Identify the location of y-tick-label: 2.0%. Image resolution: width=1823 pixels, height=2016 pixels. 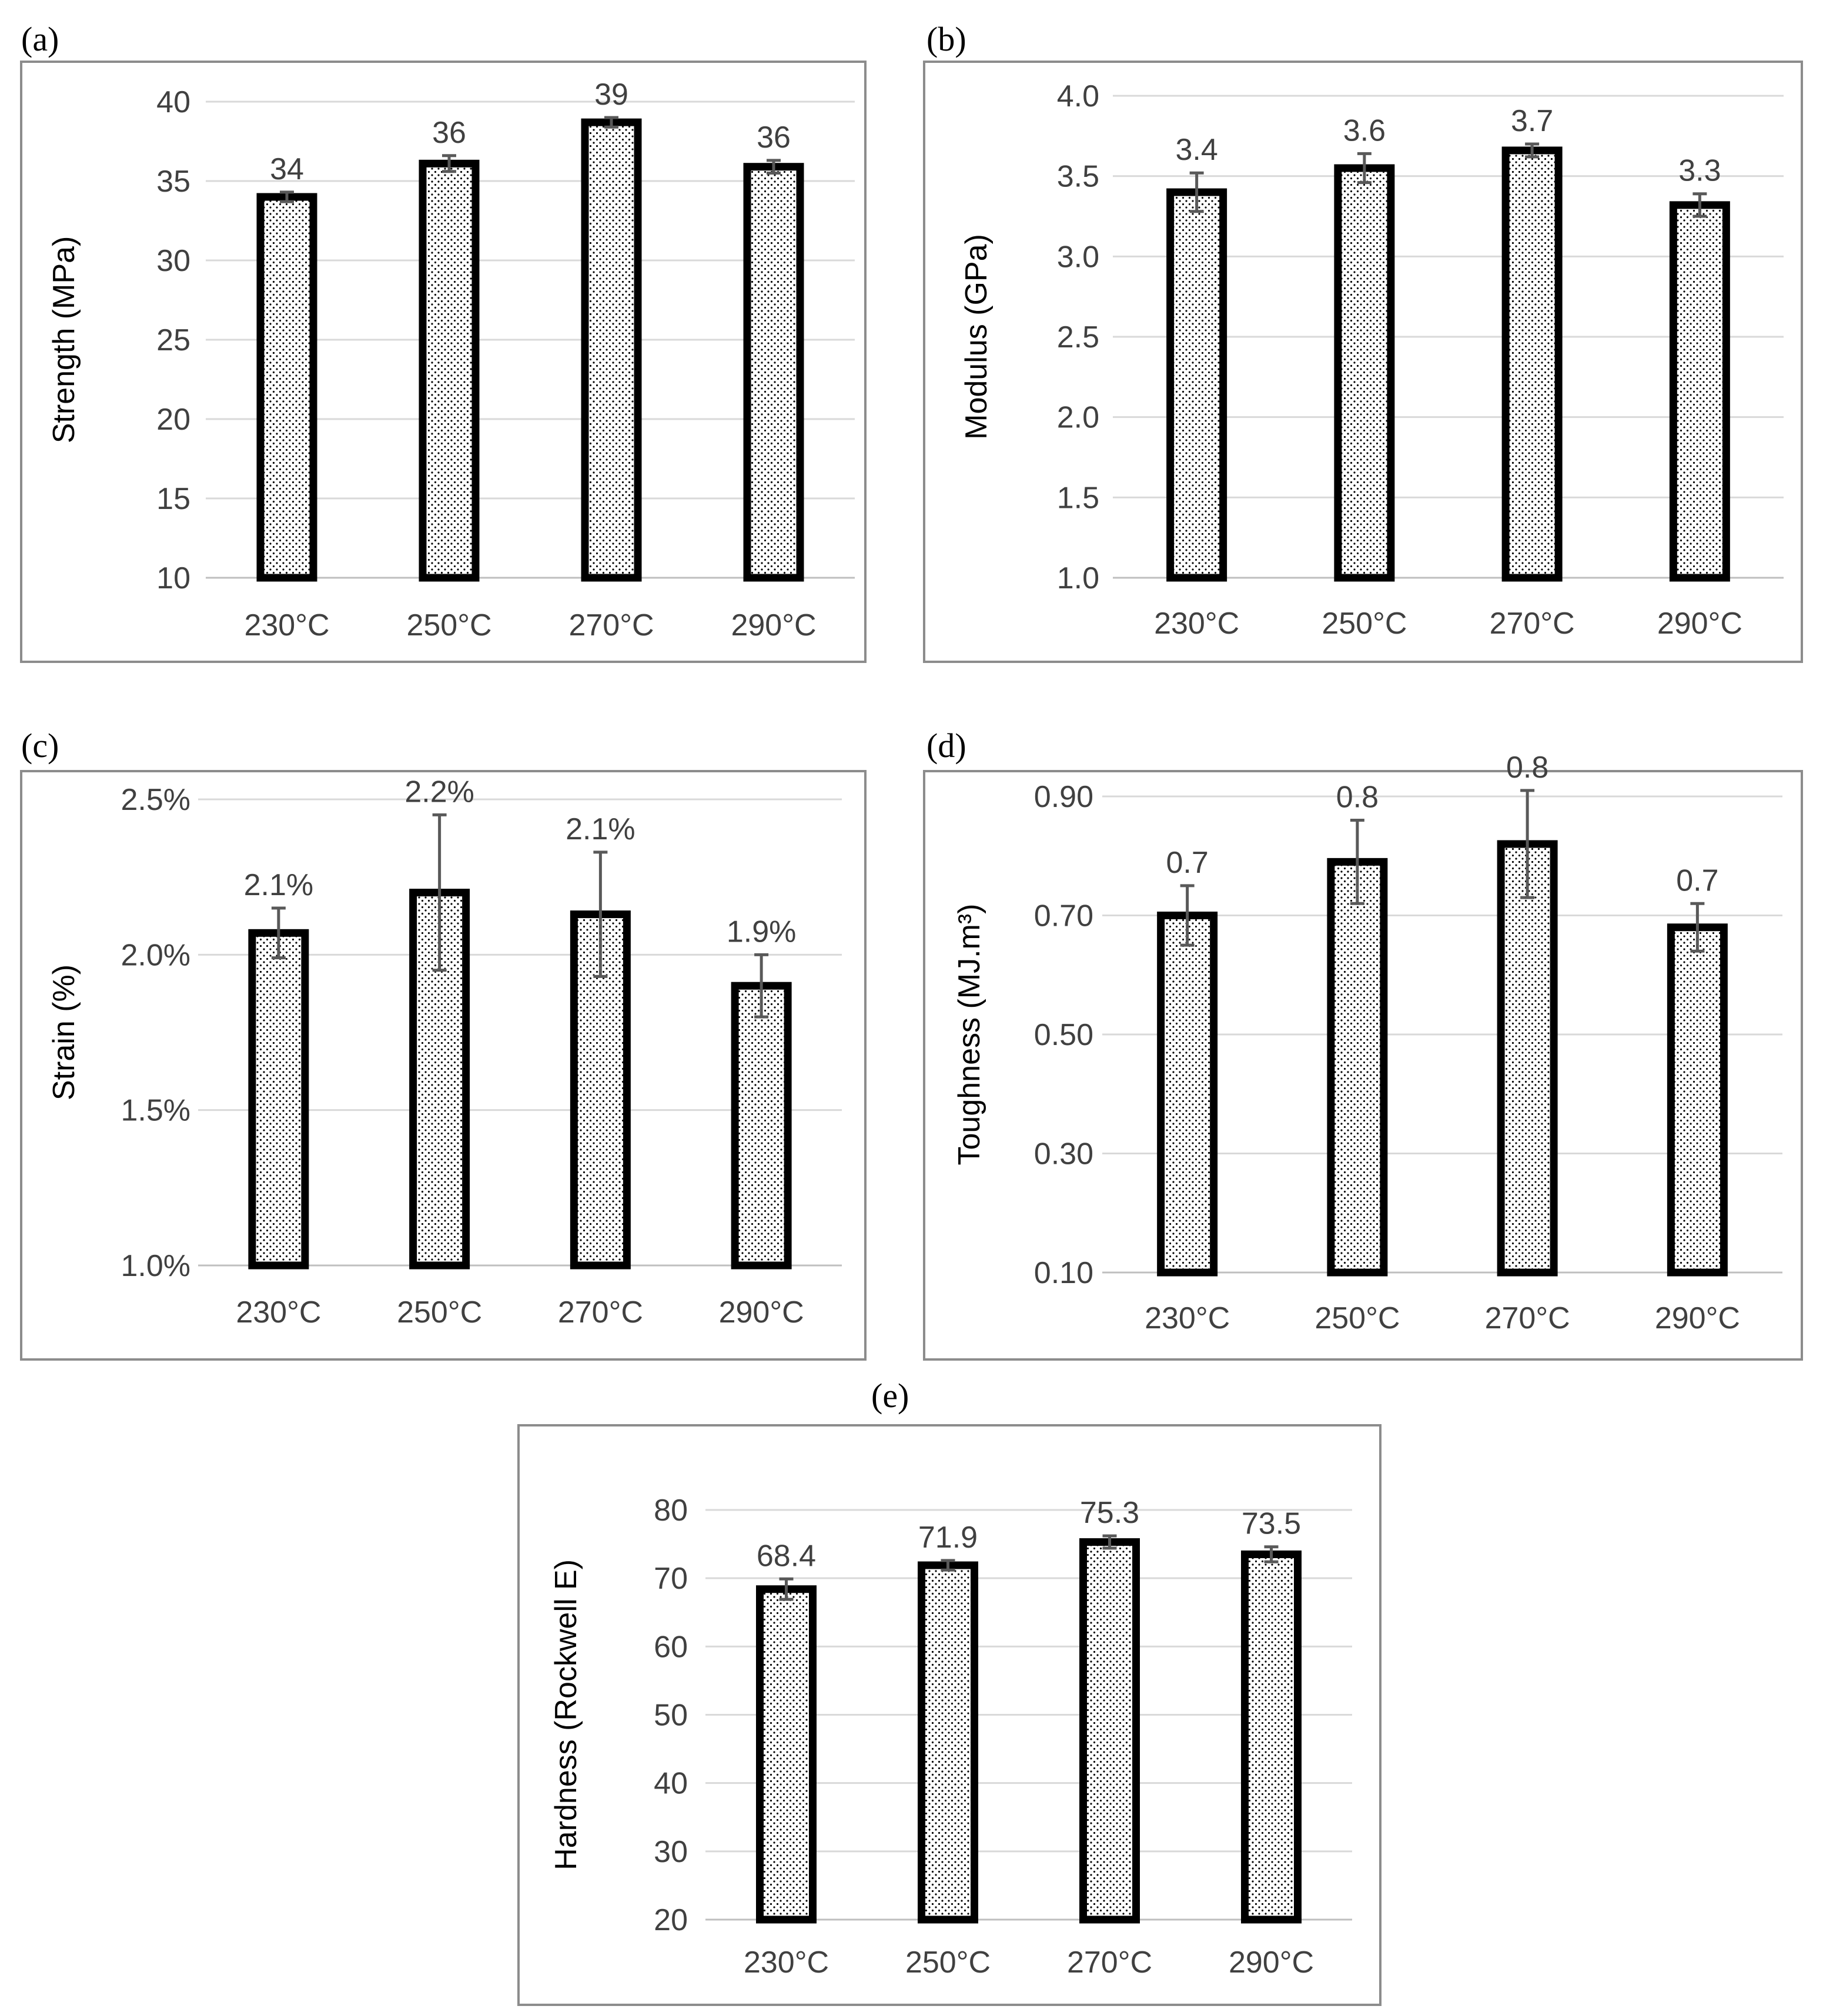
(155, 955).